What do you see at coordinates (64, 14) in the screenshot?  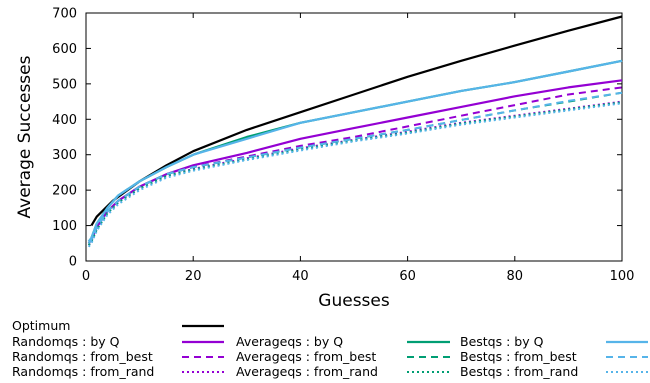 I see `y-tick-label: 700` at bounding box center [64, 14].